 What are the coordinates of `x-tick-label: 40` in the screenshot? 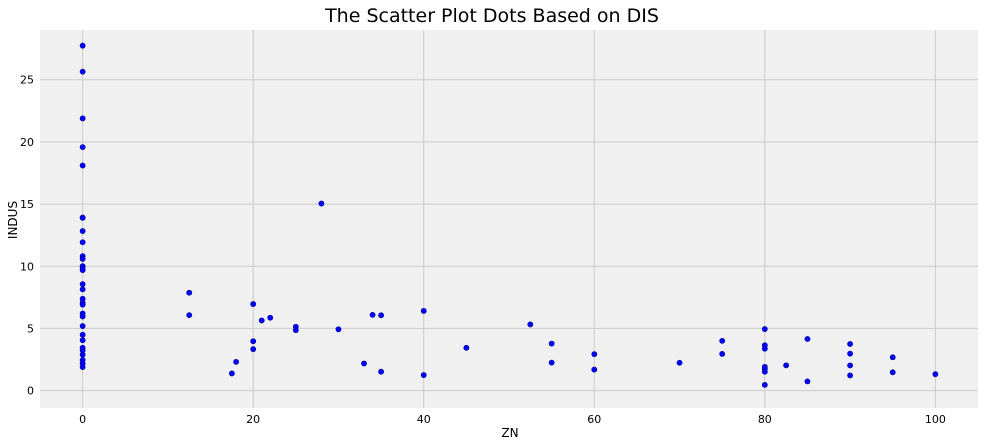 It's located at (424, 419).